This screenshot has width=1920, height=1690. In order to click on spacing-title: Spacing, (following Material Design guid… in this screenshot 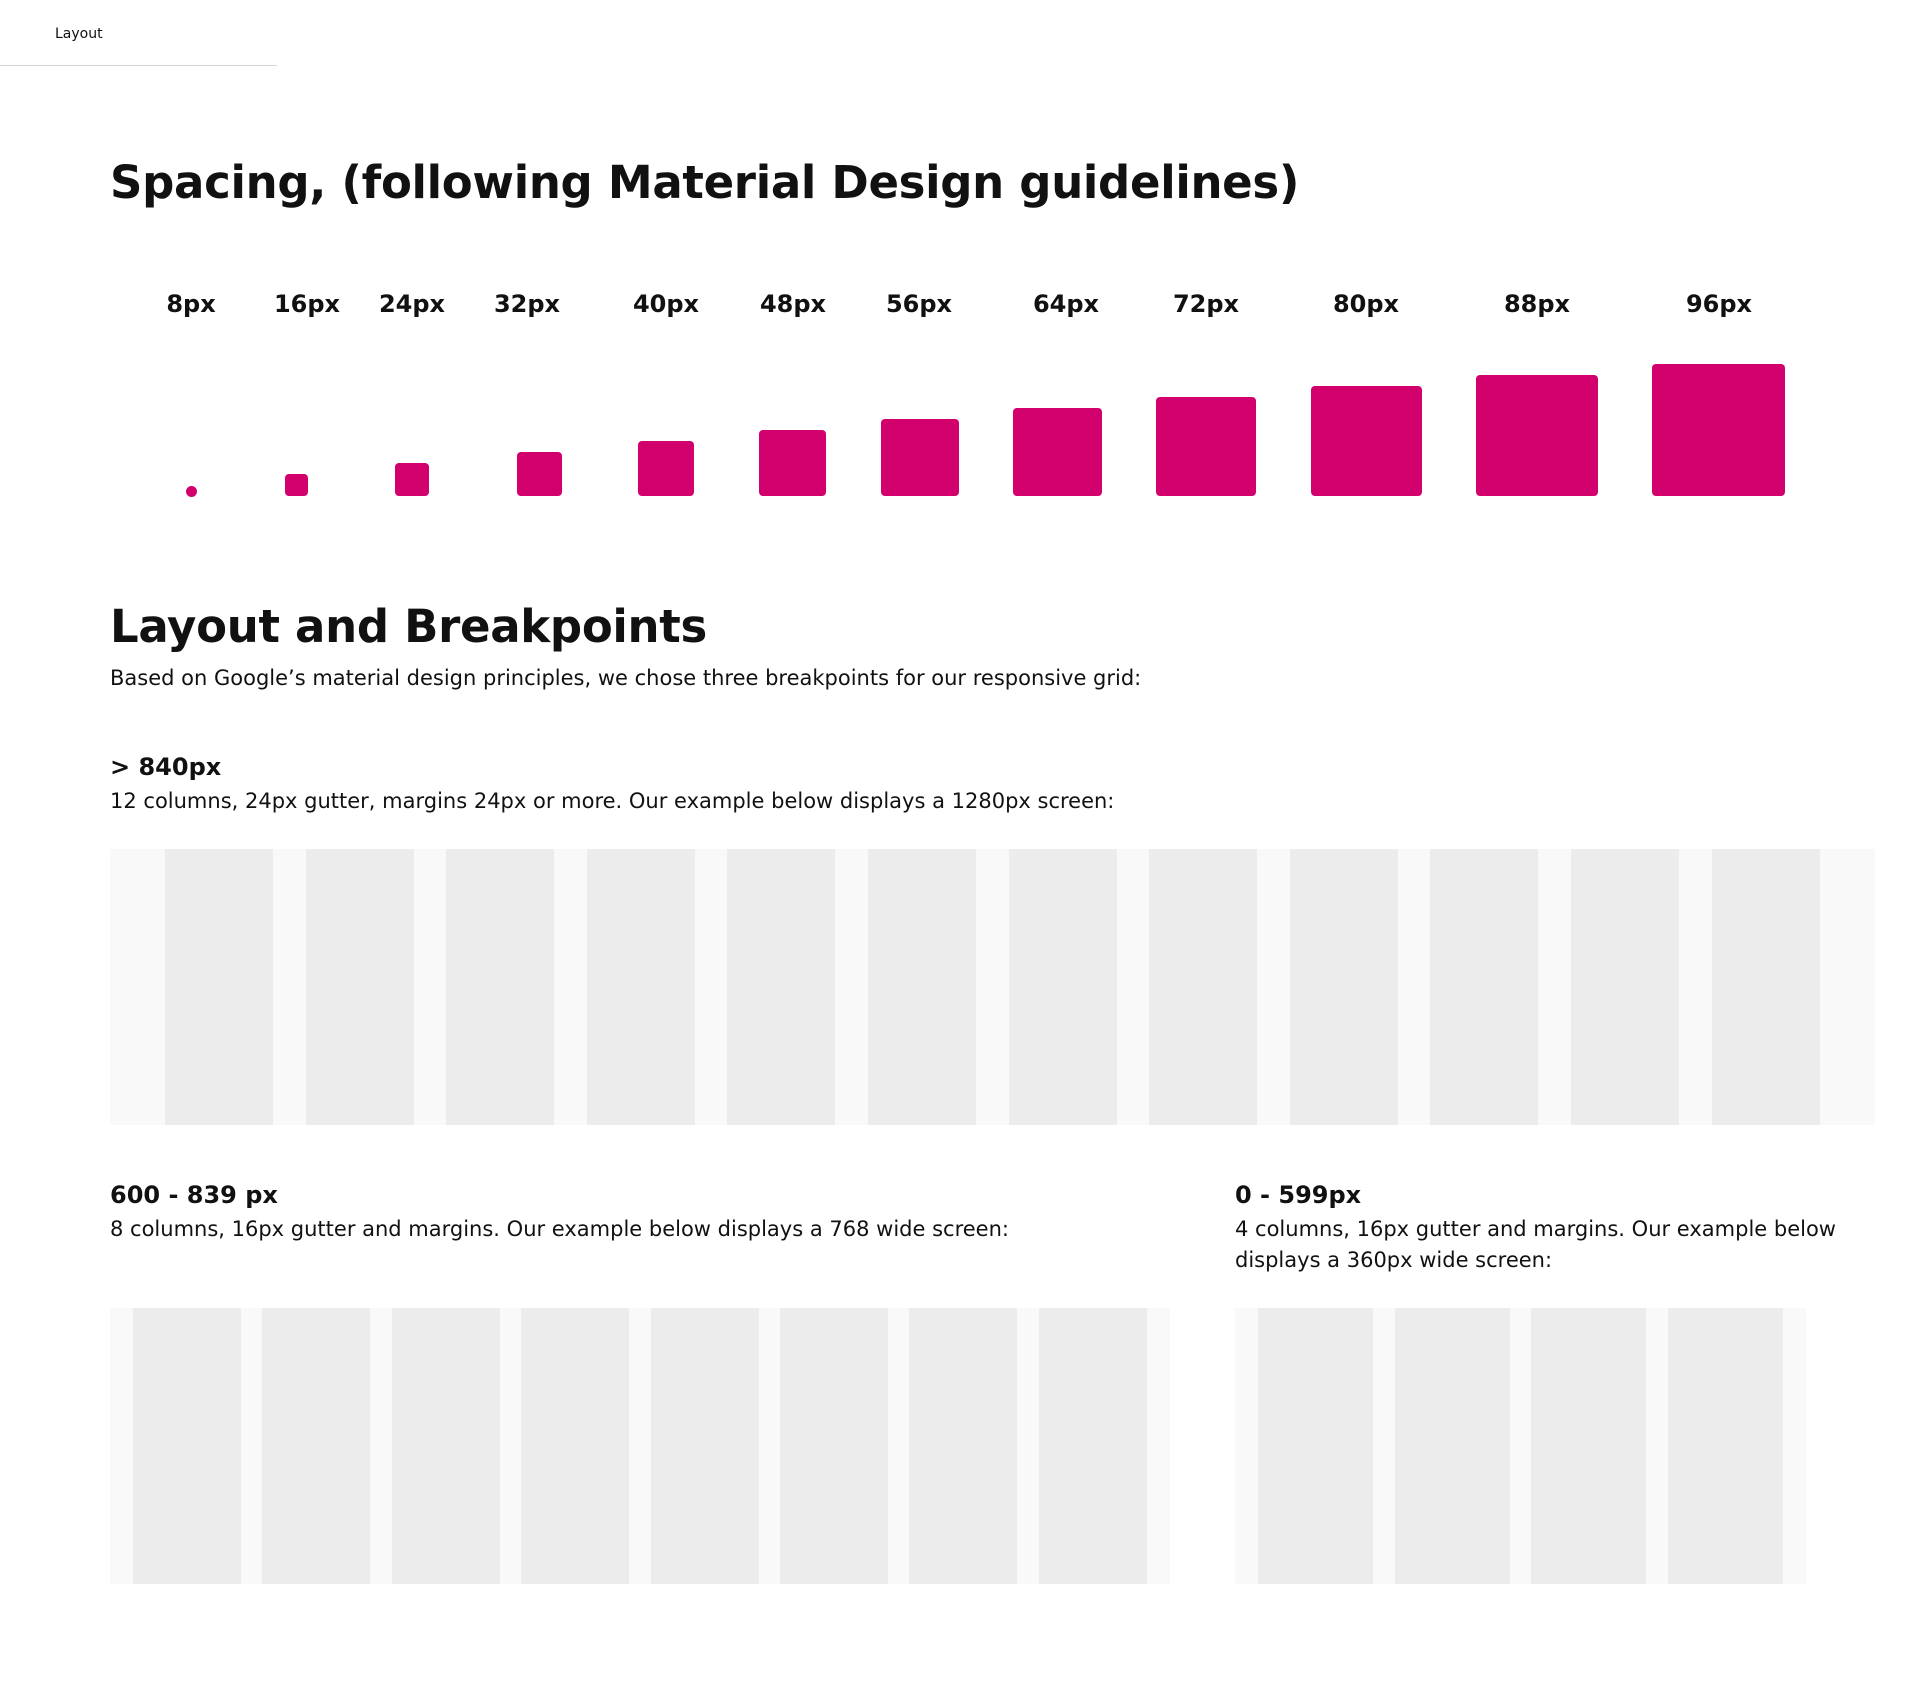, I will do `click(705, 182)`.